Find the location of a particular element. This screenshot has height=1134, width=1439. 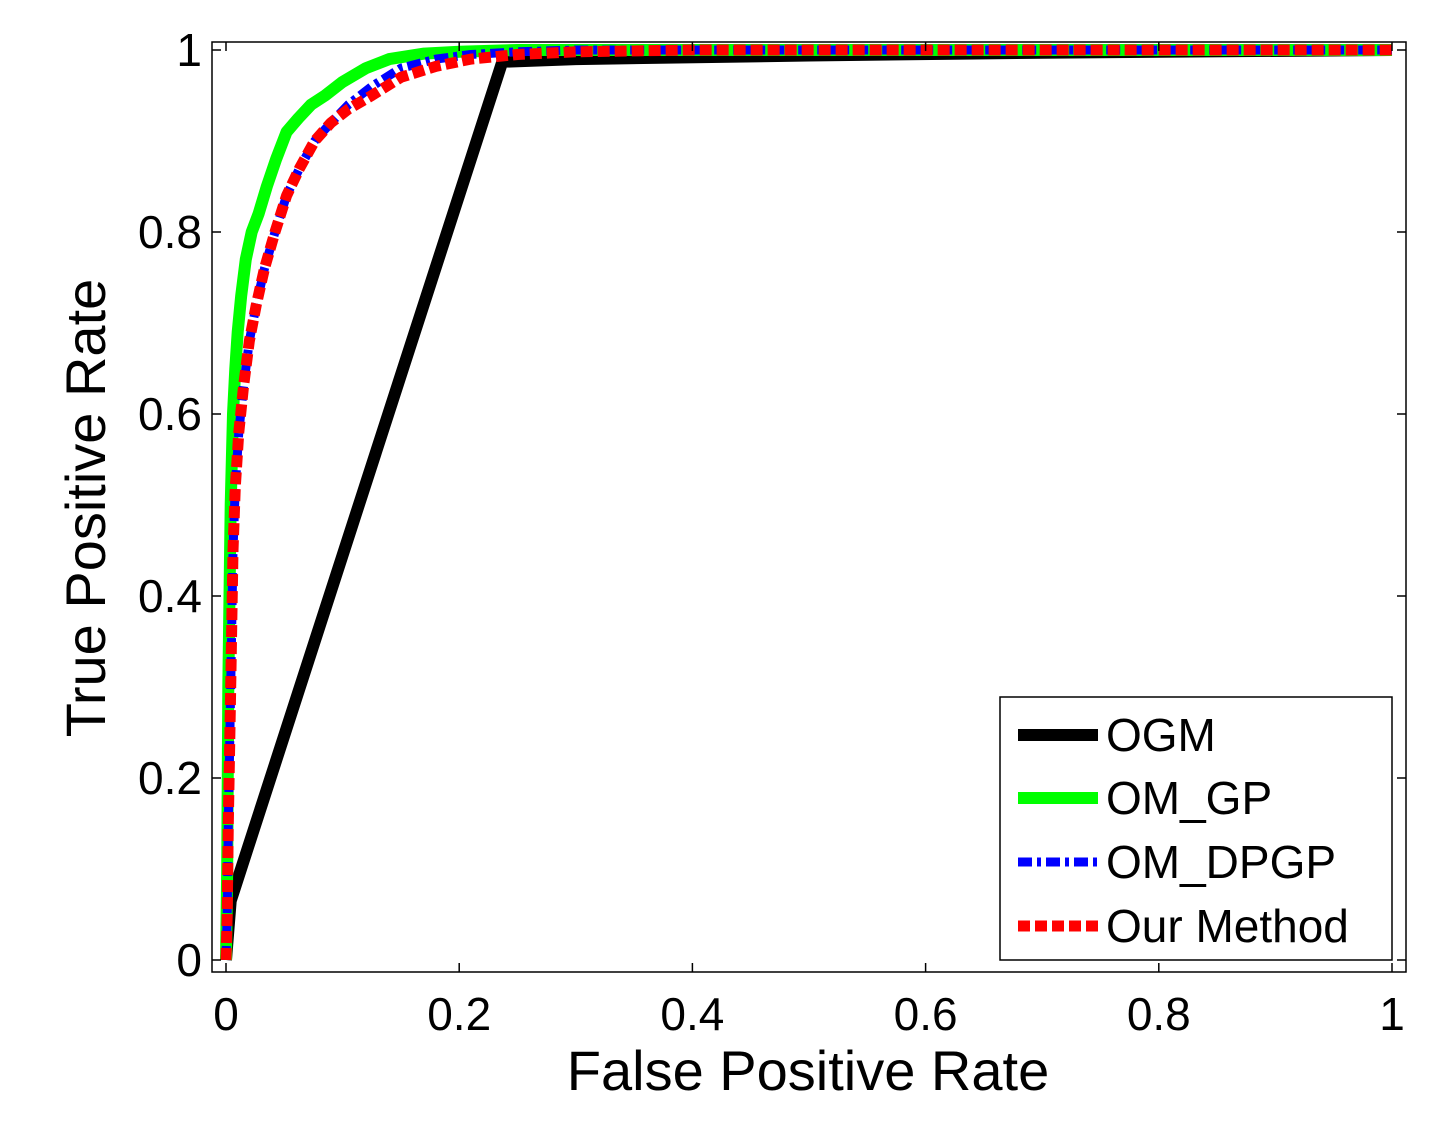

x-tick-label: 0 is located at coordinates (226, 1014).